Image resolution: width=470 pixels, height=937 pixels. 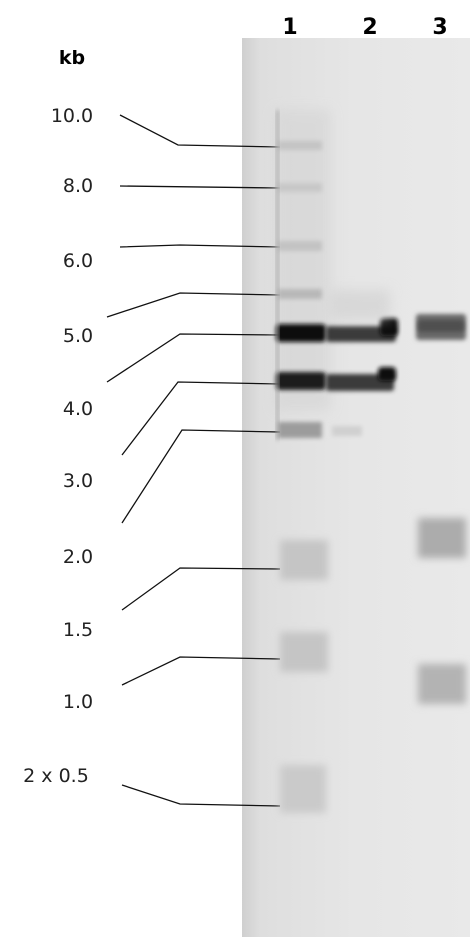 What do you see at coordinates (78, 702) in the screenshot?
I see `size-label-1-0: 1.0` at bounding box center [78, 702].